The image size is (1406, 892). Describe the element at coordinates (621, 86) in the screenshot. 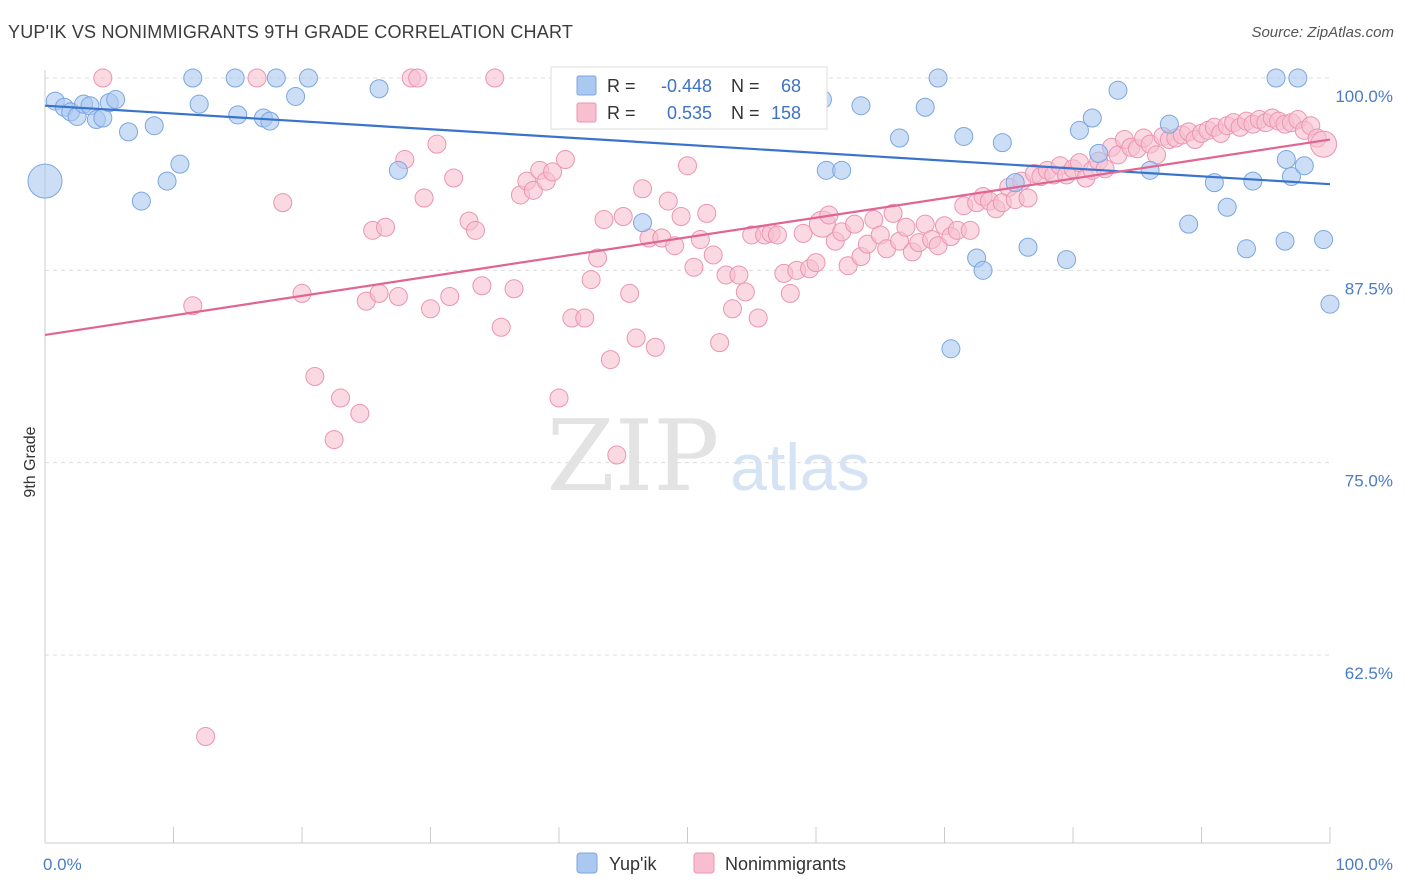

I see `legend-r-label-yupik: R =` at that location.